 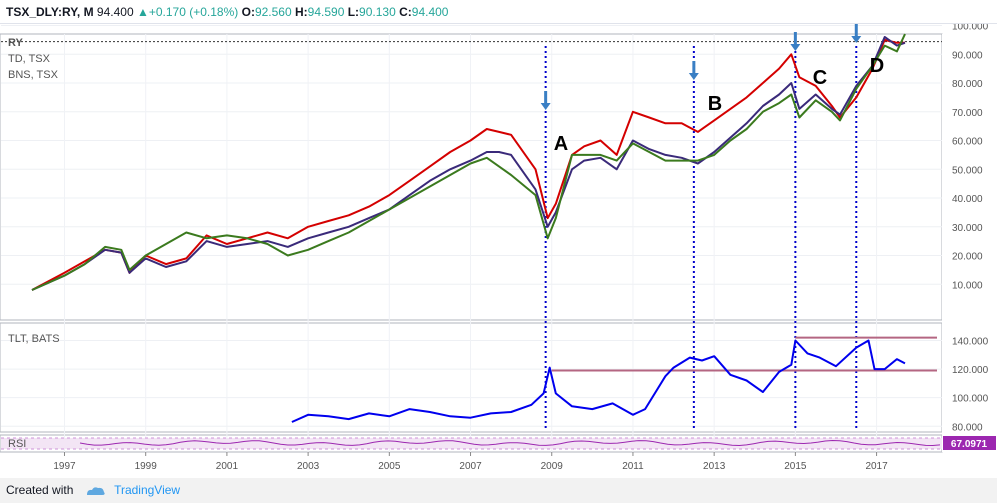 I want to click on y-tick-label: 70.000, so click(x=967, y=113).